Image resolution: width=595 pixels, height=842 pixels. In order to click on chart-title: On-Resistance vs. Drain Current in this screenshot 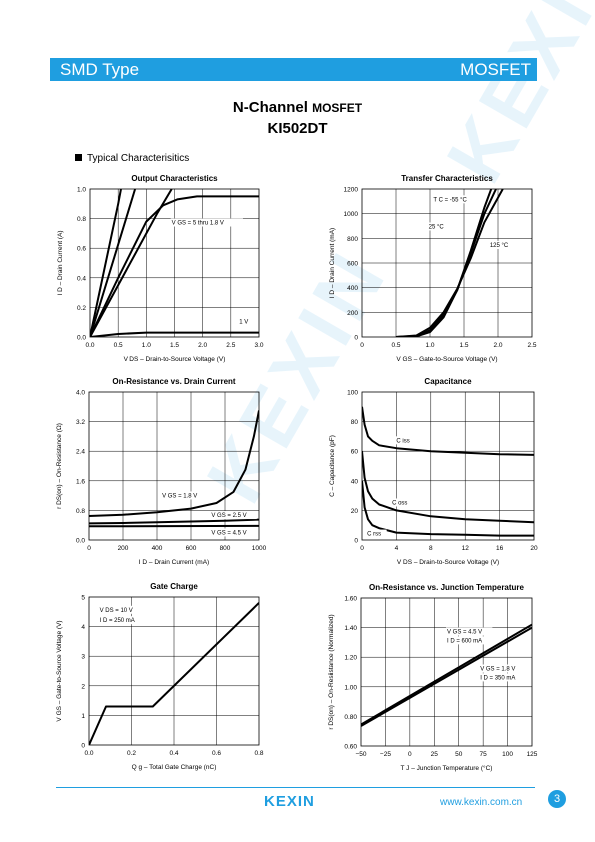, I will do `click(173, 381)`.